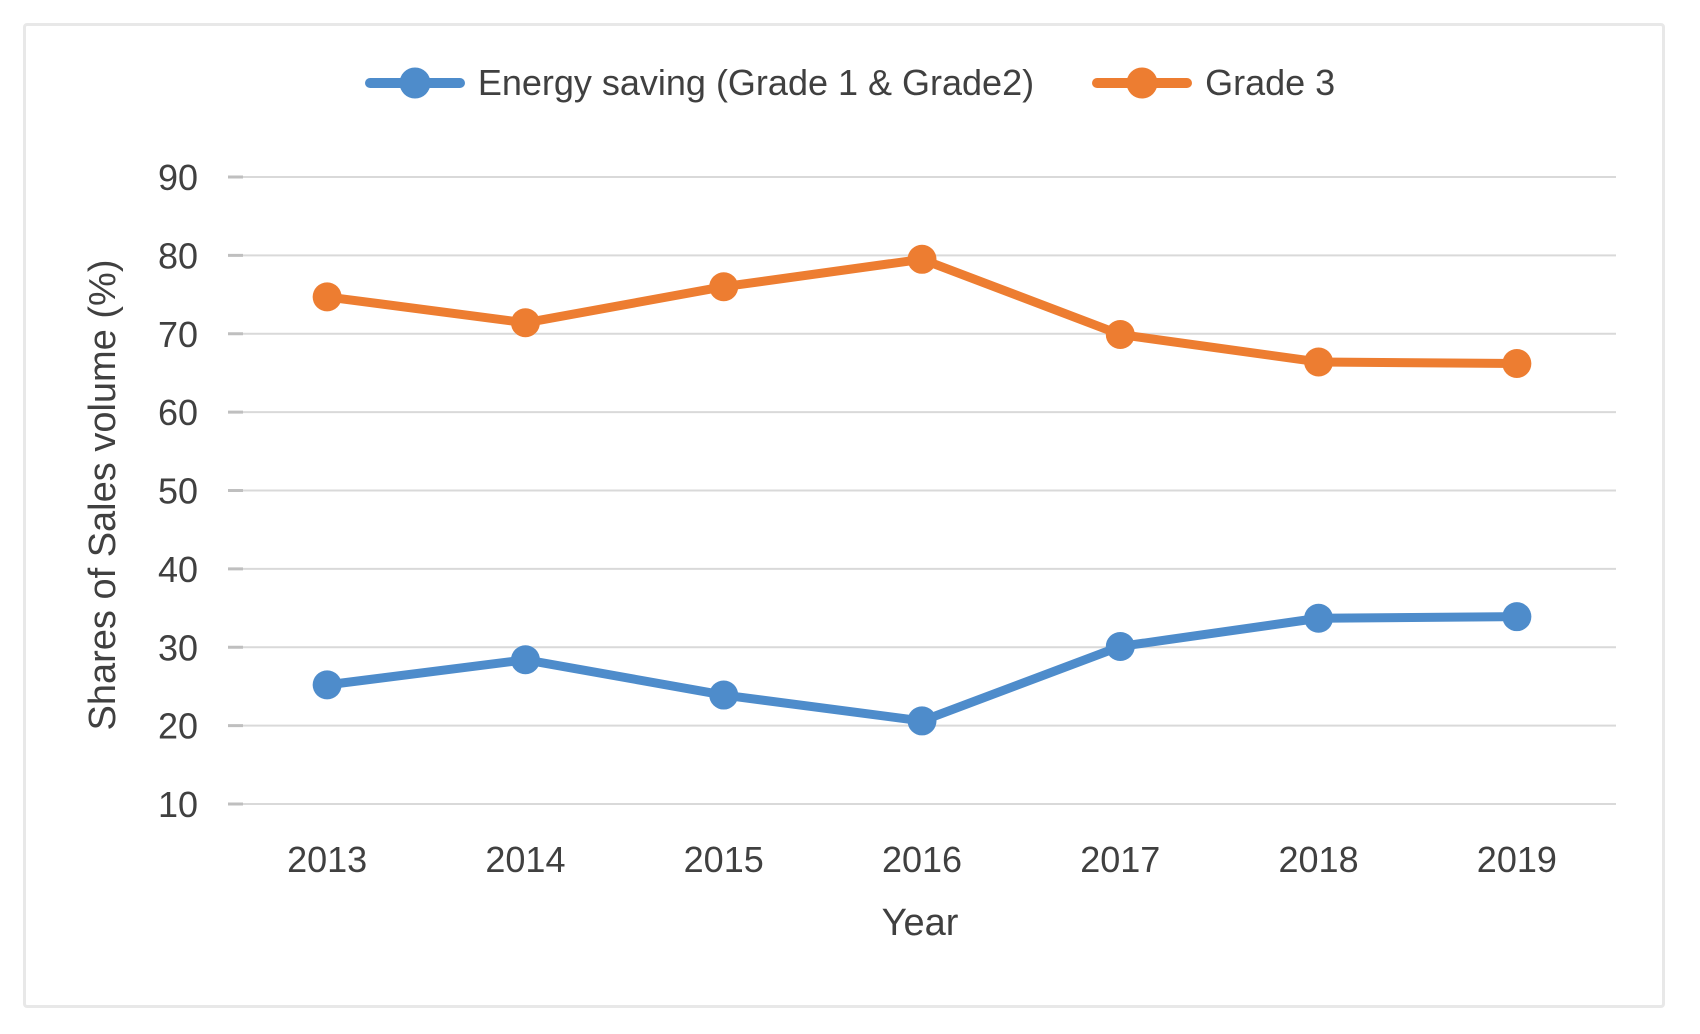  I want to click on legend-item-grade3: Grade 3, so click(1213, 83).